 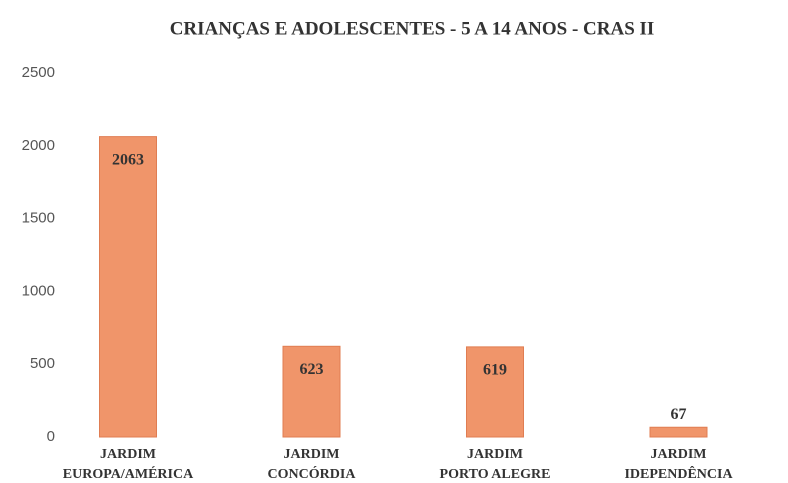 What do you see at coordinates (42, 363) in the screenshot?
I see `y-tick-label: 500` at bounding box center [42, 363].